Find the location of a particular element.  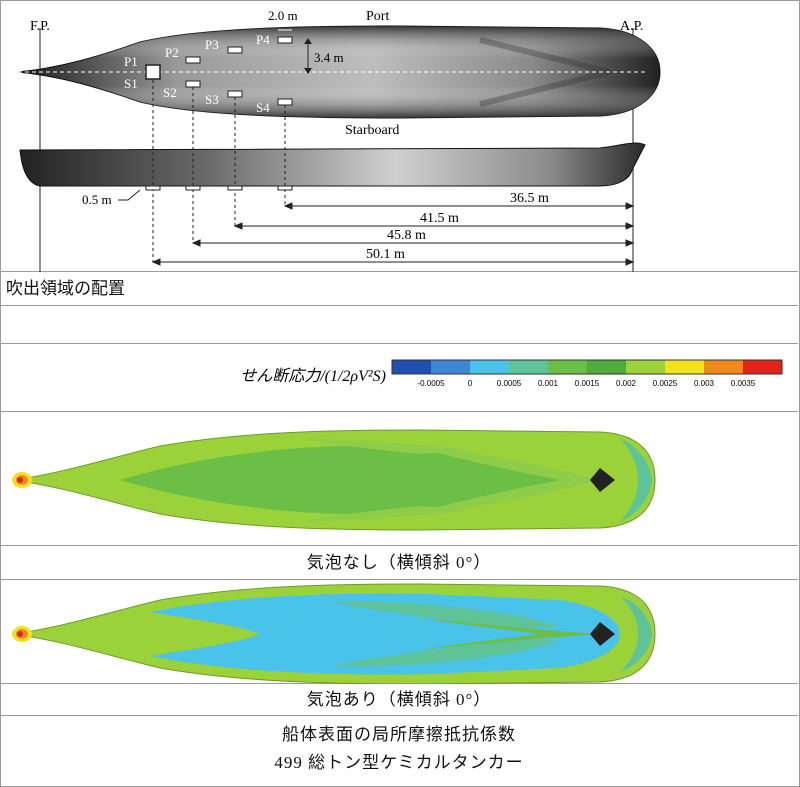

patch-p2 is located at coordinates (193, 60).